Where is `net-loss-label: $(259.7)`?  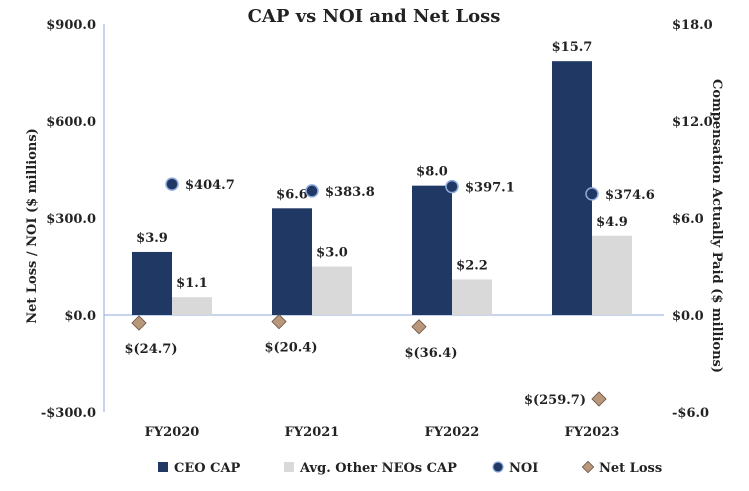
net-loss-label: $(259.7) is located at coordinates (555, 400).